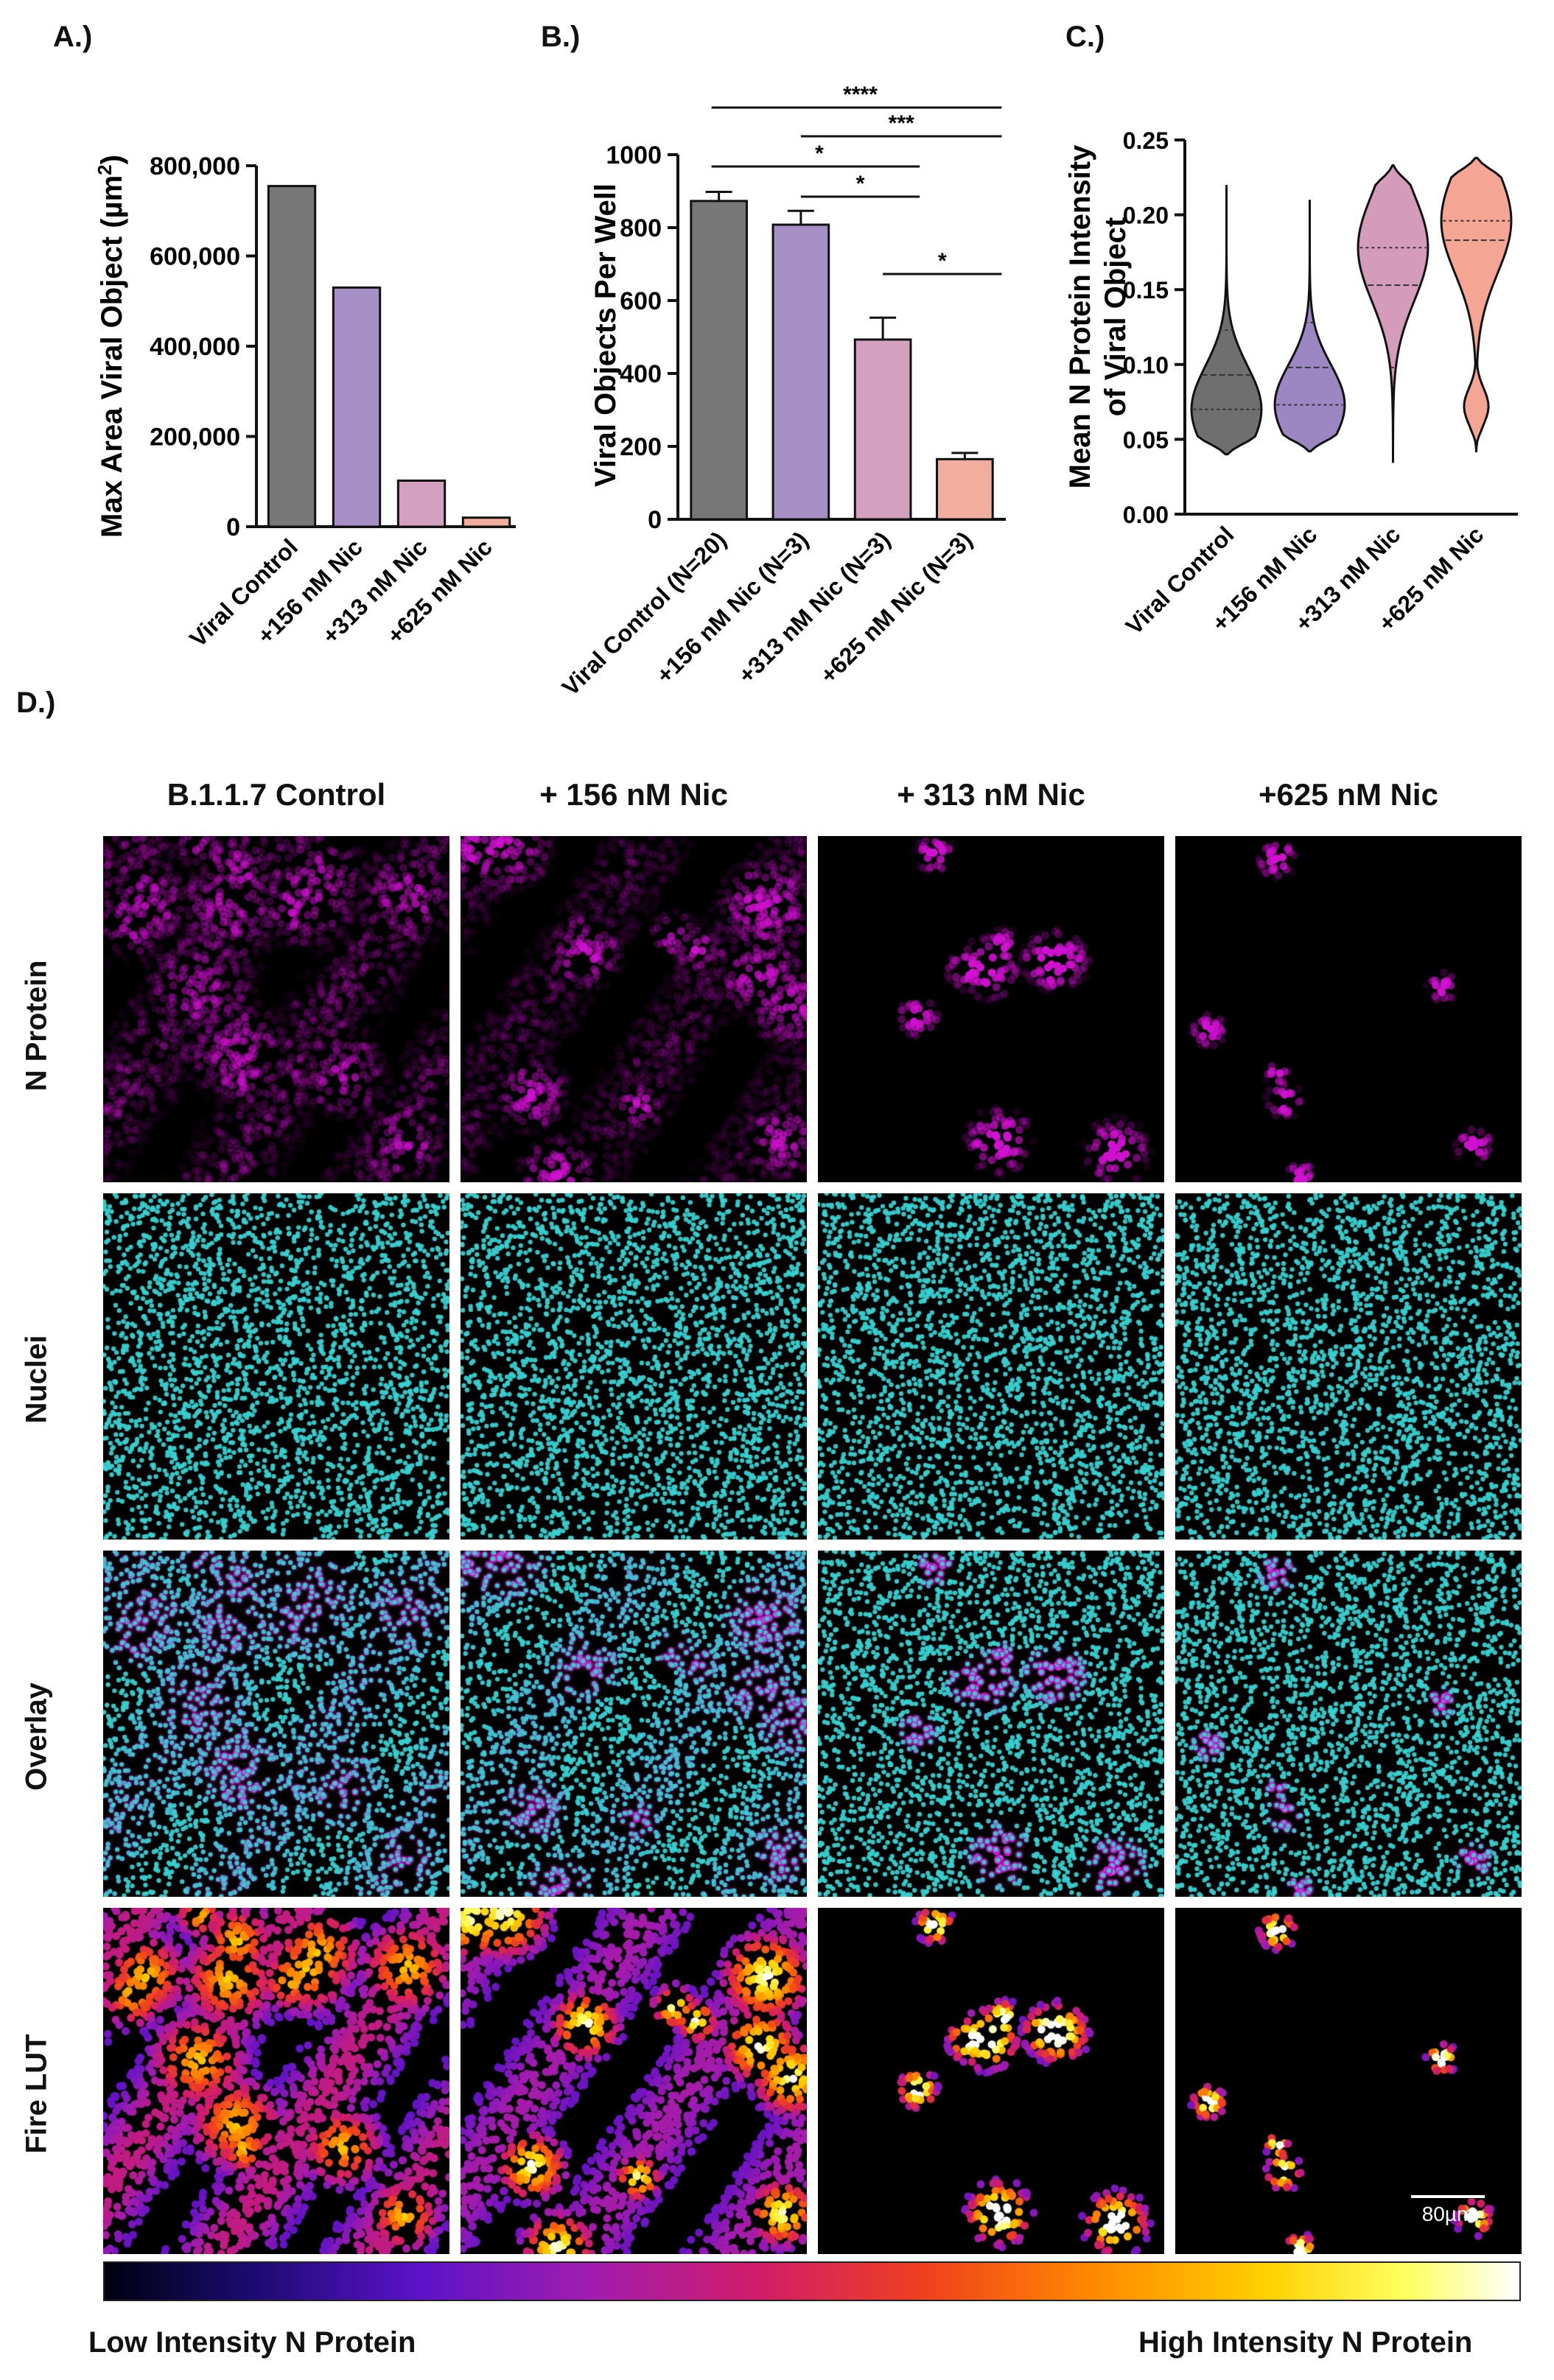  What do you see at coordinates (1085, 37) in the screenshot?
I see `panel-label-c: C.)` at bounding box center [1085, 37].